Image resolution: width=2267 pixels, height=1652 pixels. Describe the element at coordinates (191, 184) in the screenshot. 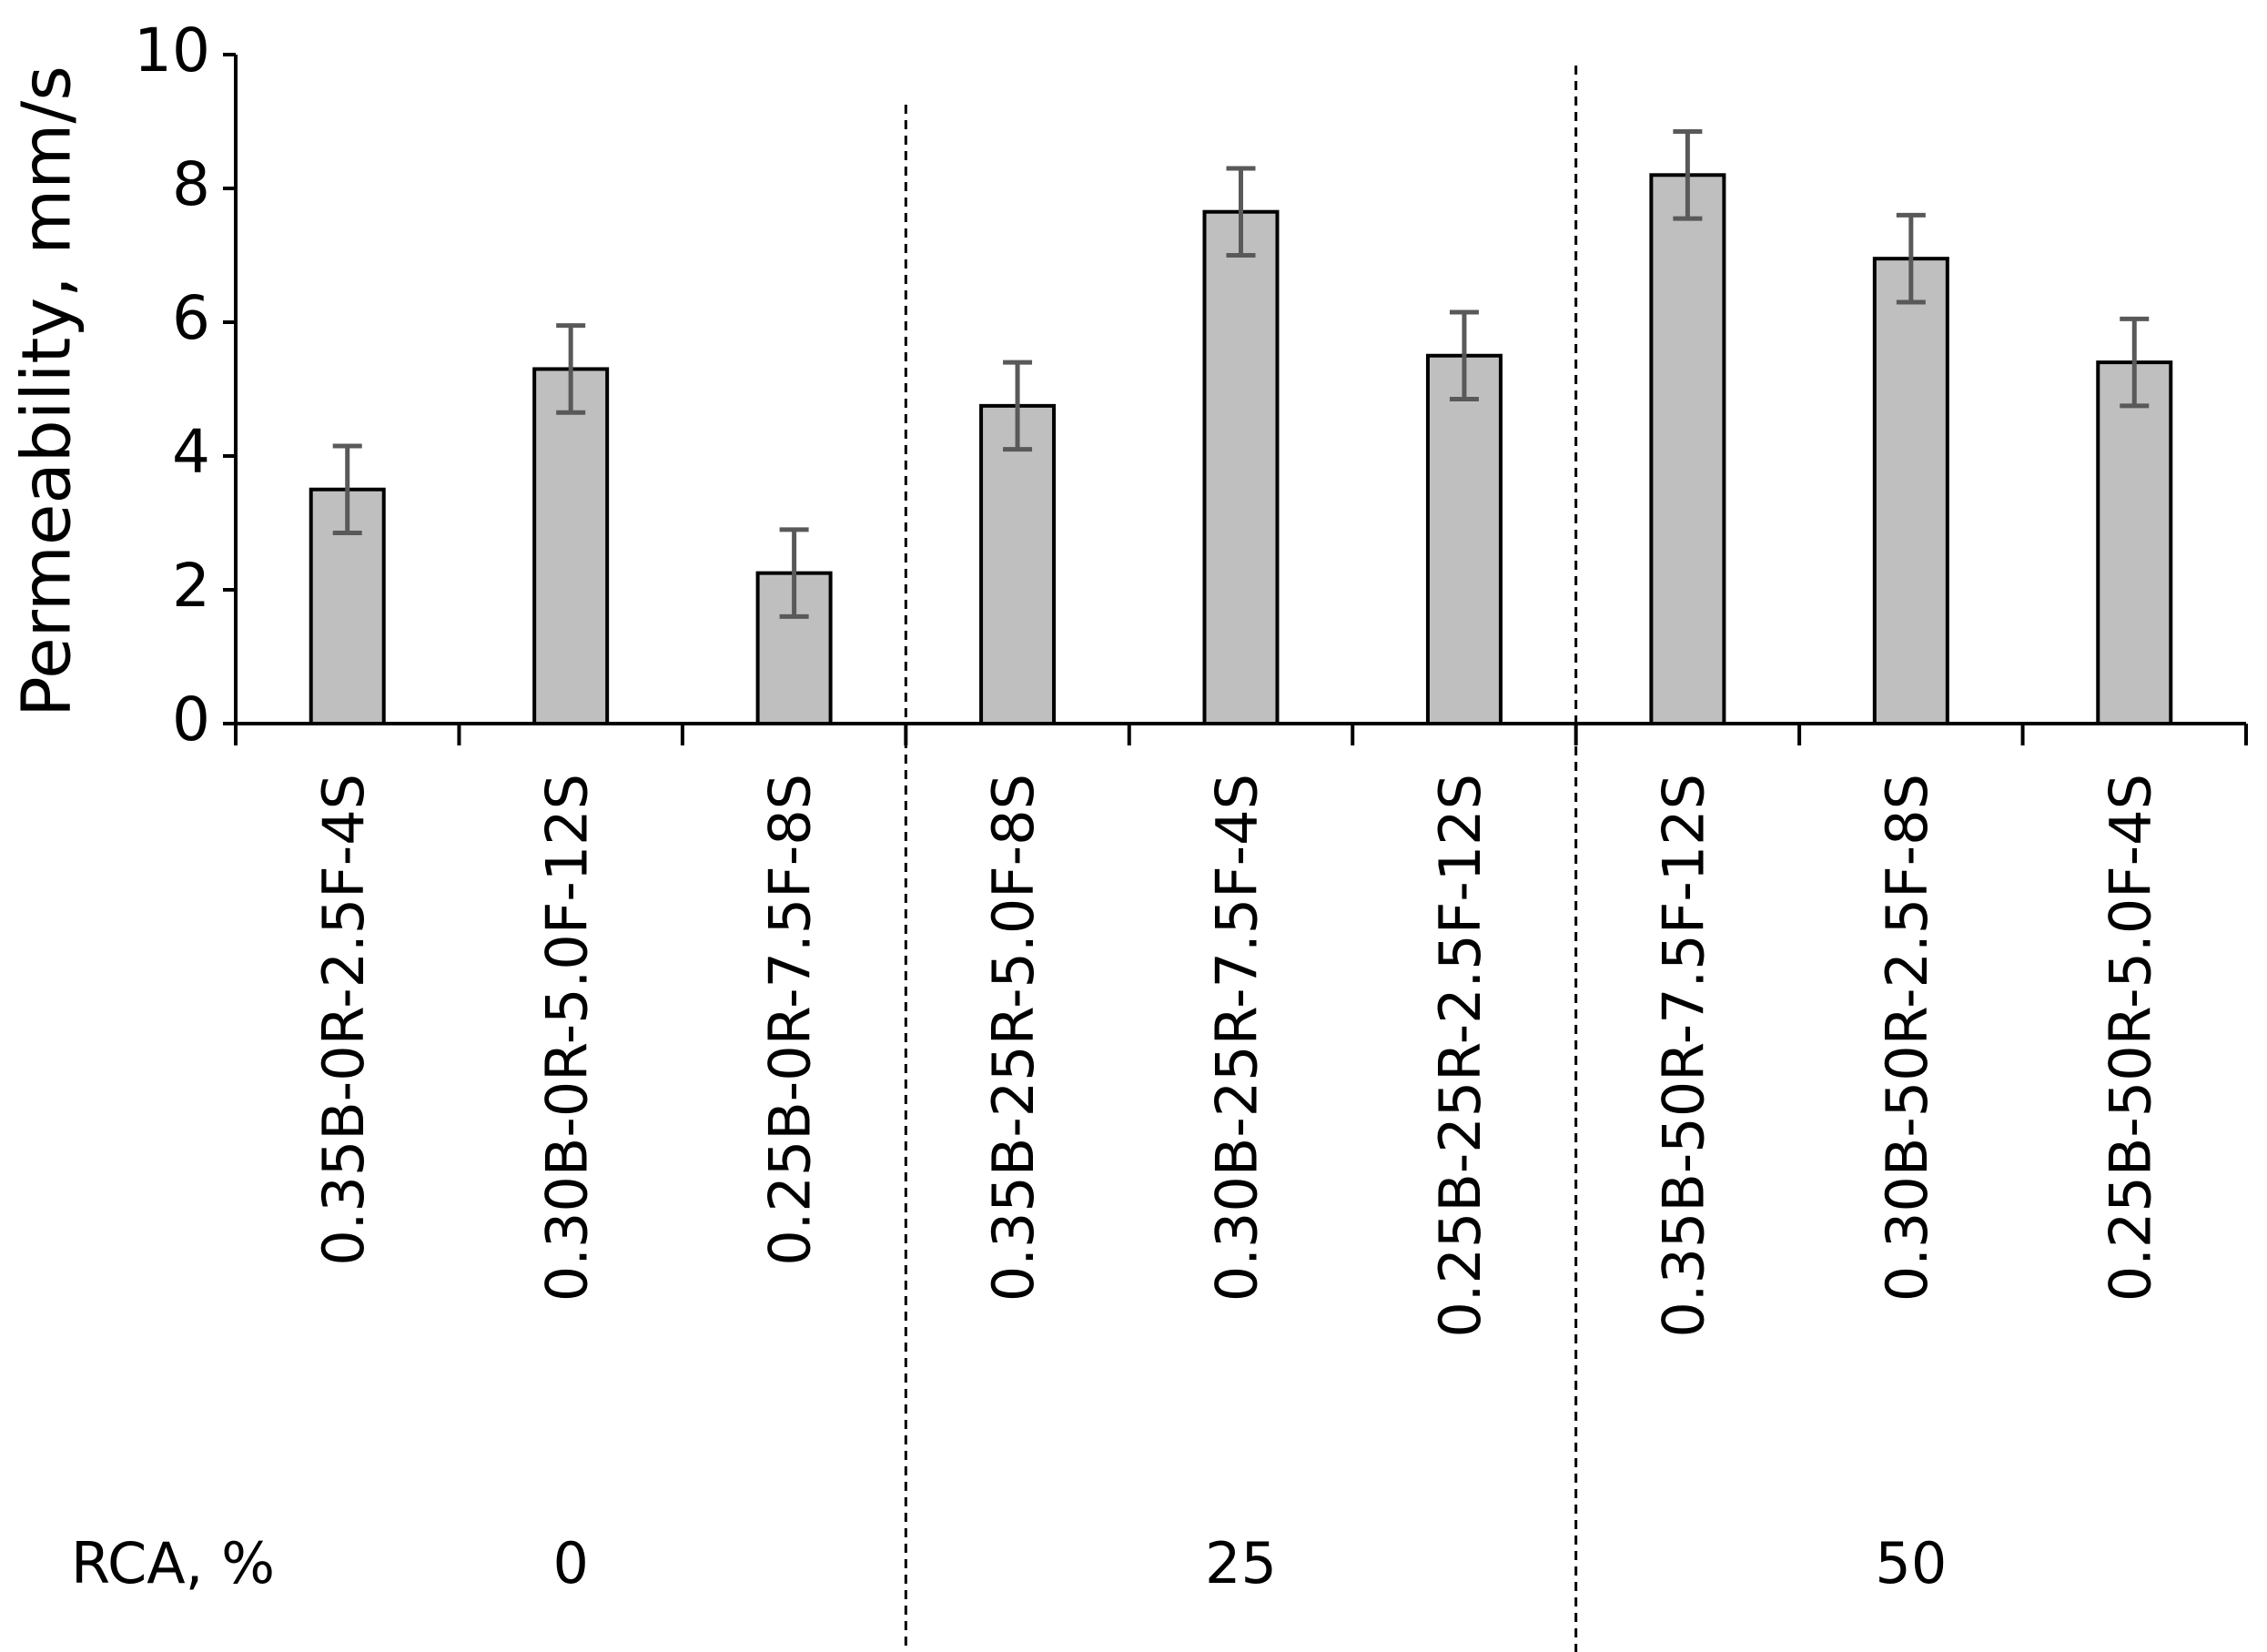

I see `y-tick-label: 8` at that location.